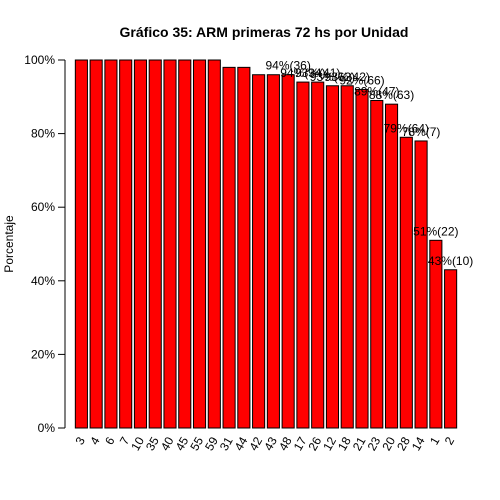  What do you see at coordinates (196, 443) in the screenshot?
I see `x-tick-label: 55` at bounding box center [196, 443].